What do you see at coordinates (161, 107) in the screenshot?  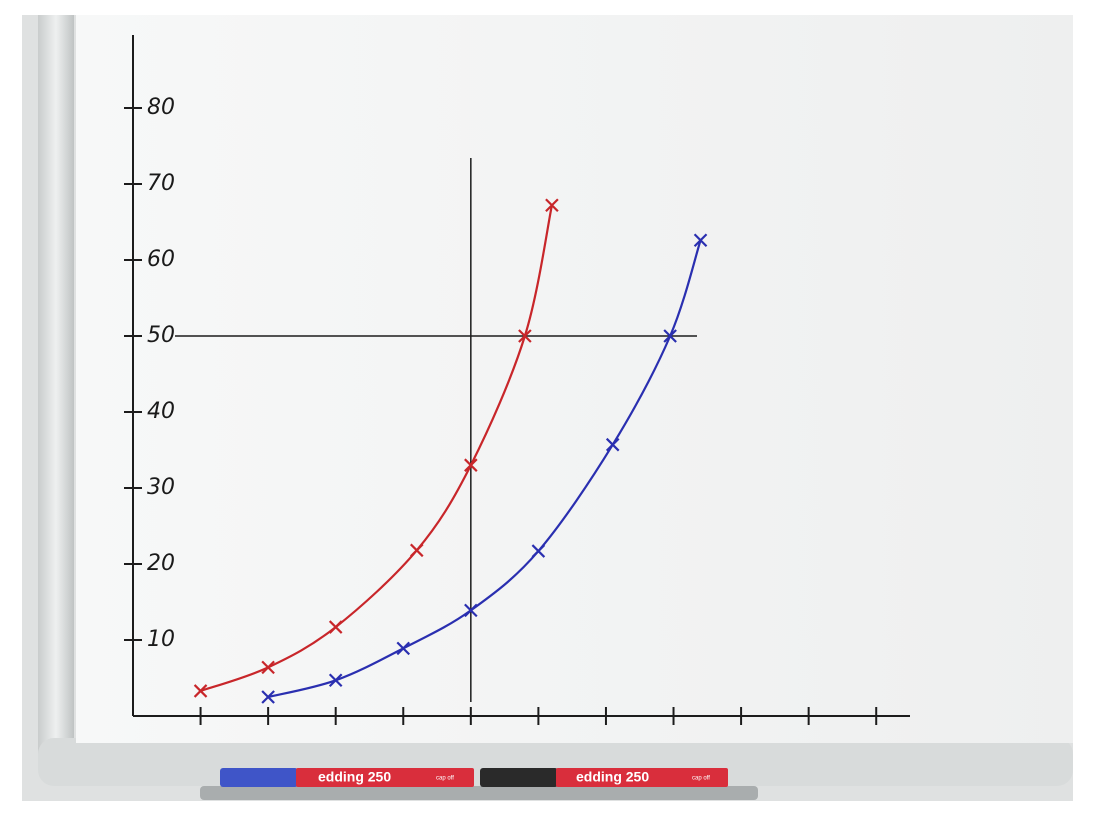 I see `y-tick-label: 80` at bounding box center [161, 107].